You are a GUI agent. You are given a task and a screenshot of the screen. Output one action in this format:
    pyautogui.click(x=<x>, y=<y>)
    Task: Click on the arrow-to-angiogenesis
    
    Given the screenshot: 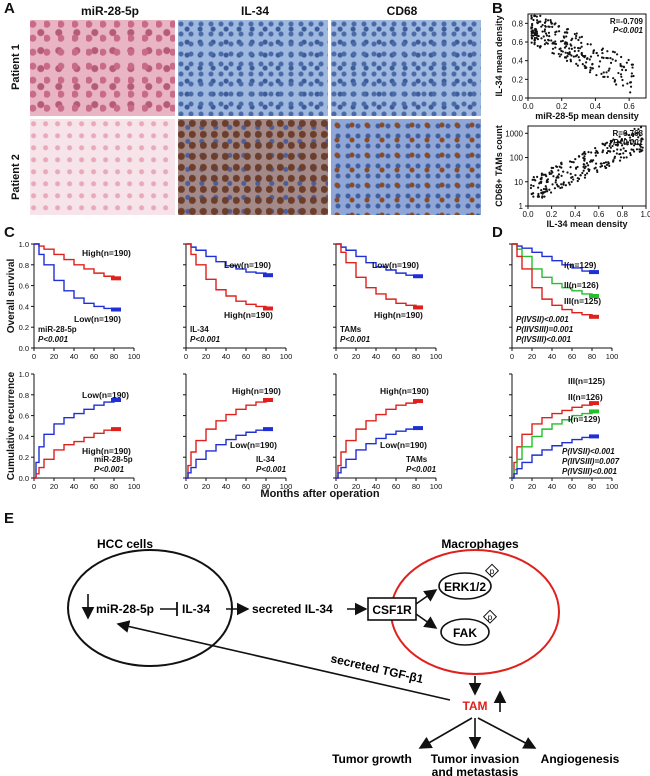 What is the action you would take?
    pyautogui.click(x=507, y=733)
    